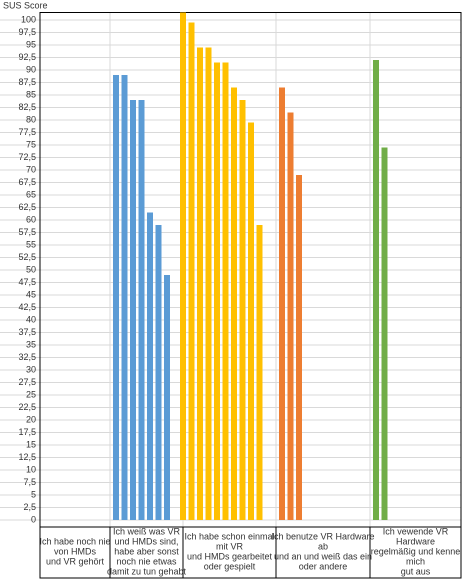 The image size is (463, 581). Describe the element at coordinates (415, 561) in the screenshot. I see `x-tick-label: mich` at that location.